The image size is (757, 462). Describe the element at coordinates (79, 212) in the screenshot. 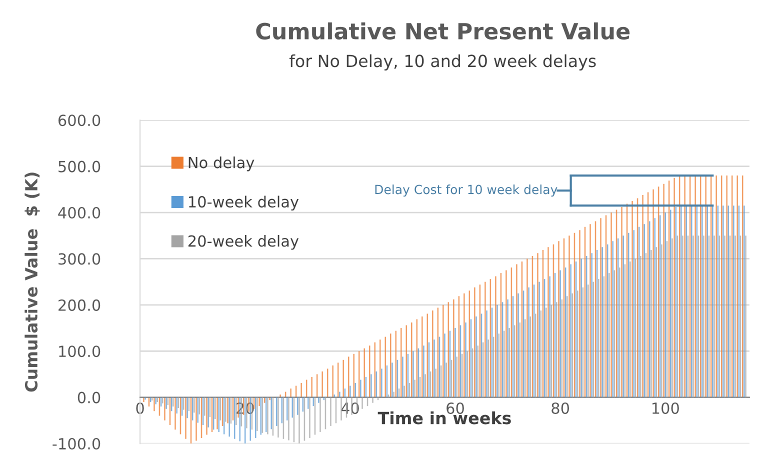

I see `y-tick-label: 400.0` at that location.